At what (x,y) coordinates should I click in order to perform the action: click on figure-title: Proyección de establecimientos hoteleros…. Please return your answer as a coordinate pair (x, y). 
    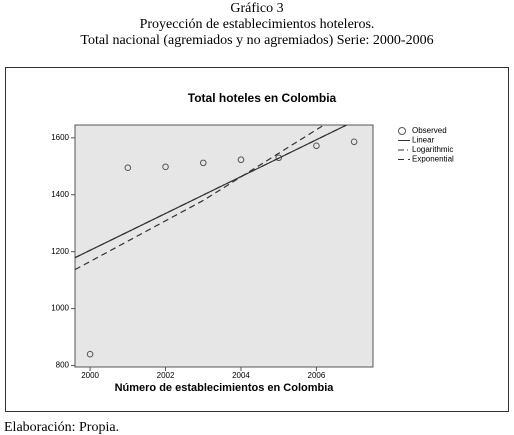
    Looking at the image, I should click on (257, 24).